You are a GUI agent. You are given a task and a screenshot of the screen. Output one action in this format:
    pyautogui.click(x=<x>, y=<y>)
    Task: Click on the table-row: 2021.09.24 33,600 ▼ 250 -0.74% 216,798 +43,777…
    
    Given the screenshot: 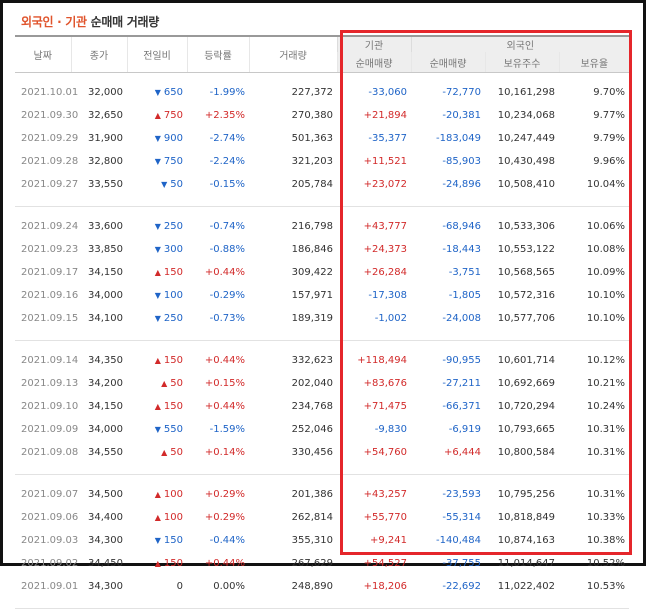 What is the action you would take?
    pyautogui.click(x=322, y=226)
    